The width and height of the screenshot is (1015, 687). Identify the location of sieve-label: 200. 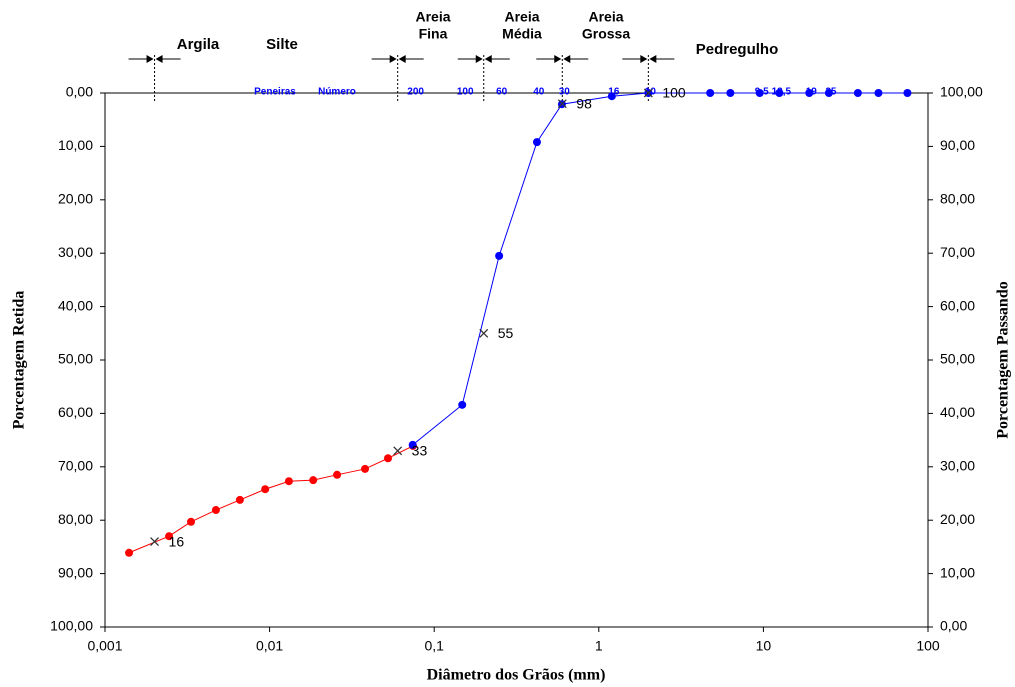
(415, 92).